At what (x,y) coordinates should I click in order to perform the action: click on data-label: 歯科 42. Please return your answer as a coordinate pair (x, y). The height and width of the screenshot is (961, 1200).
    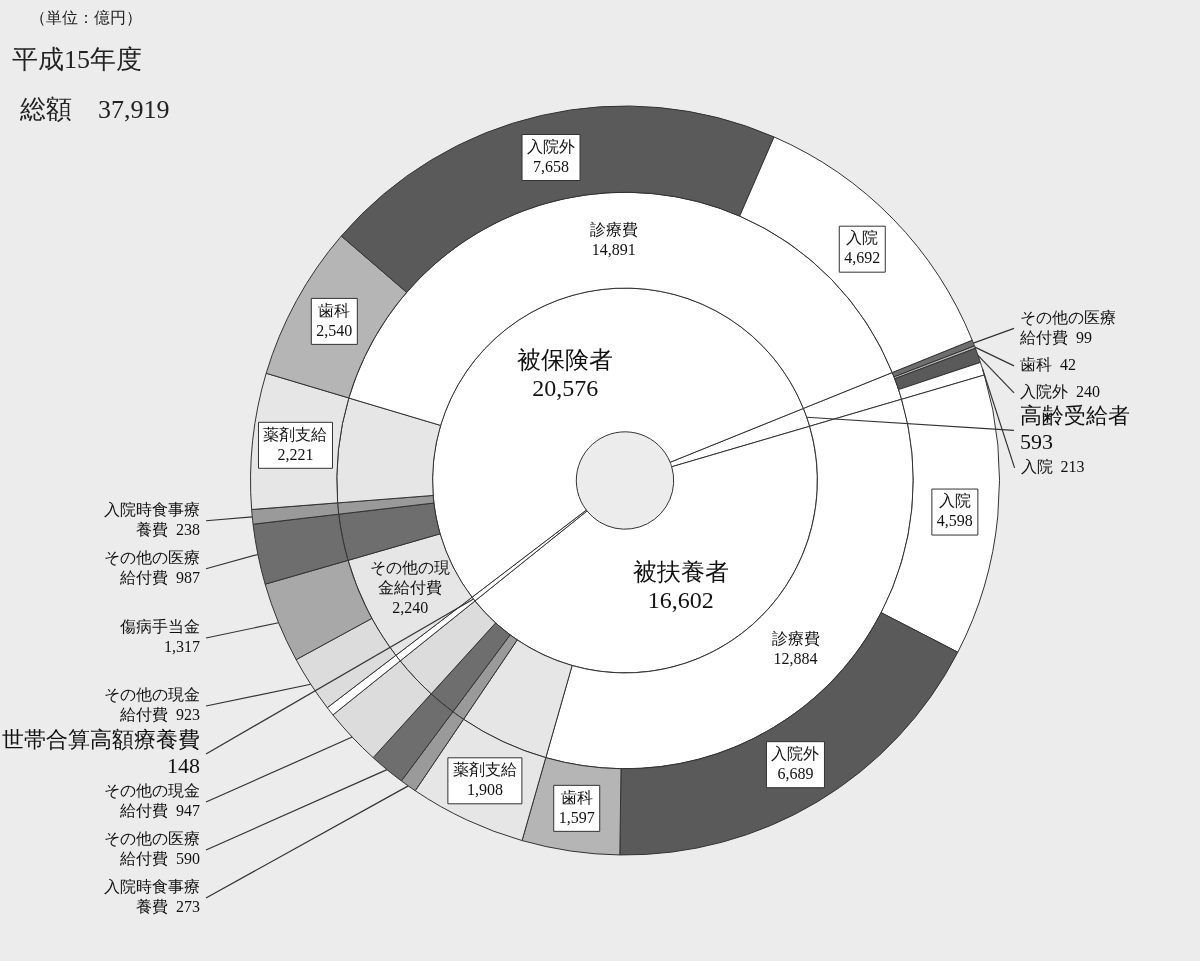
    Looking at the image, I should click on (1048, 365).